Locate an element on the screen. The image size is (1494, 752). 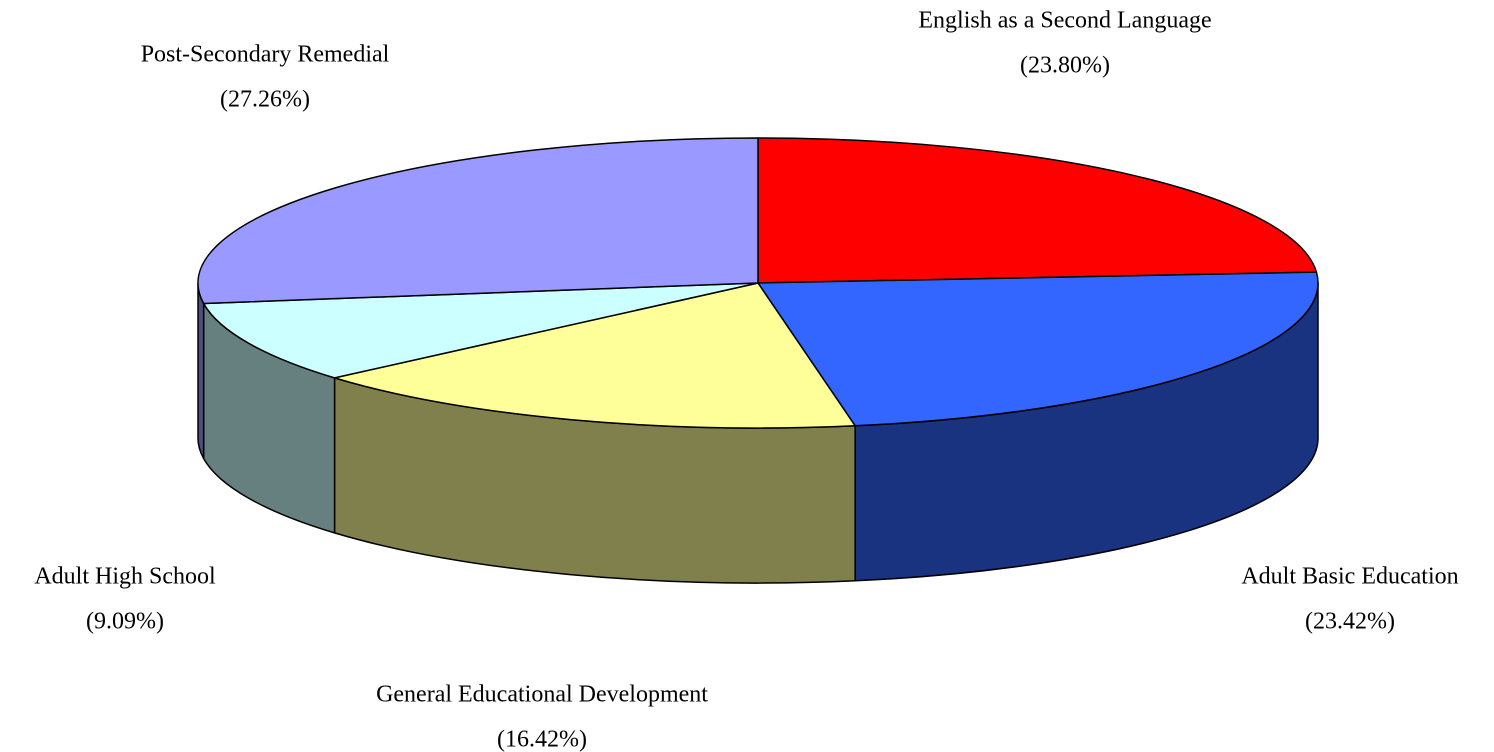
pie-side is located at coordinates (201, 371).